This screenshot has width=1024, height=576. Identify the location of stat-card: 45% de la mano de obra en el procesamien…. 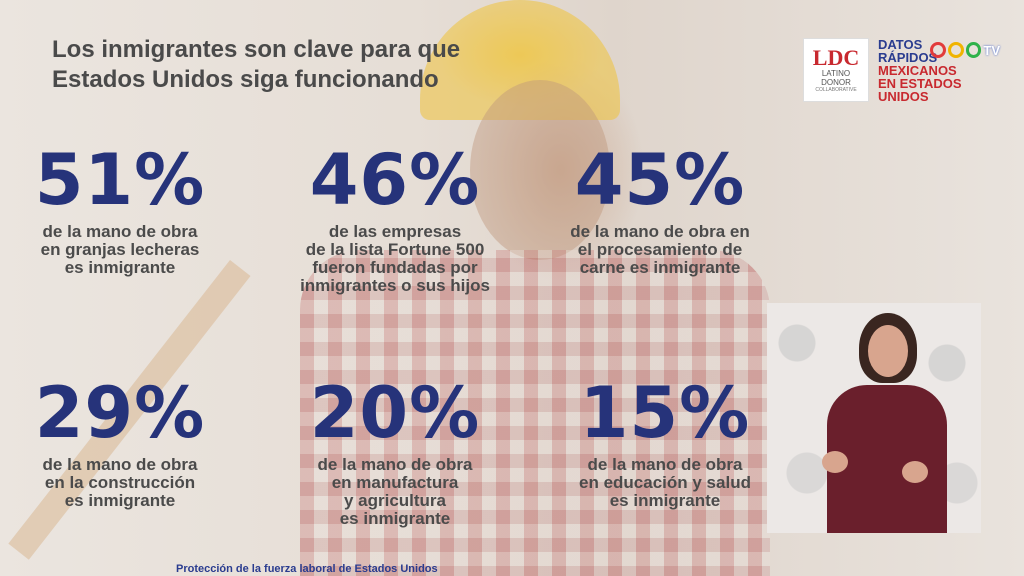
(660, 211).